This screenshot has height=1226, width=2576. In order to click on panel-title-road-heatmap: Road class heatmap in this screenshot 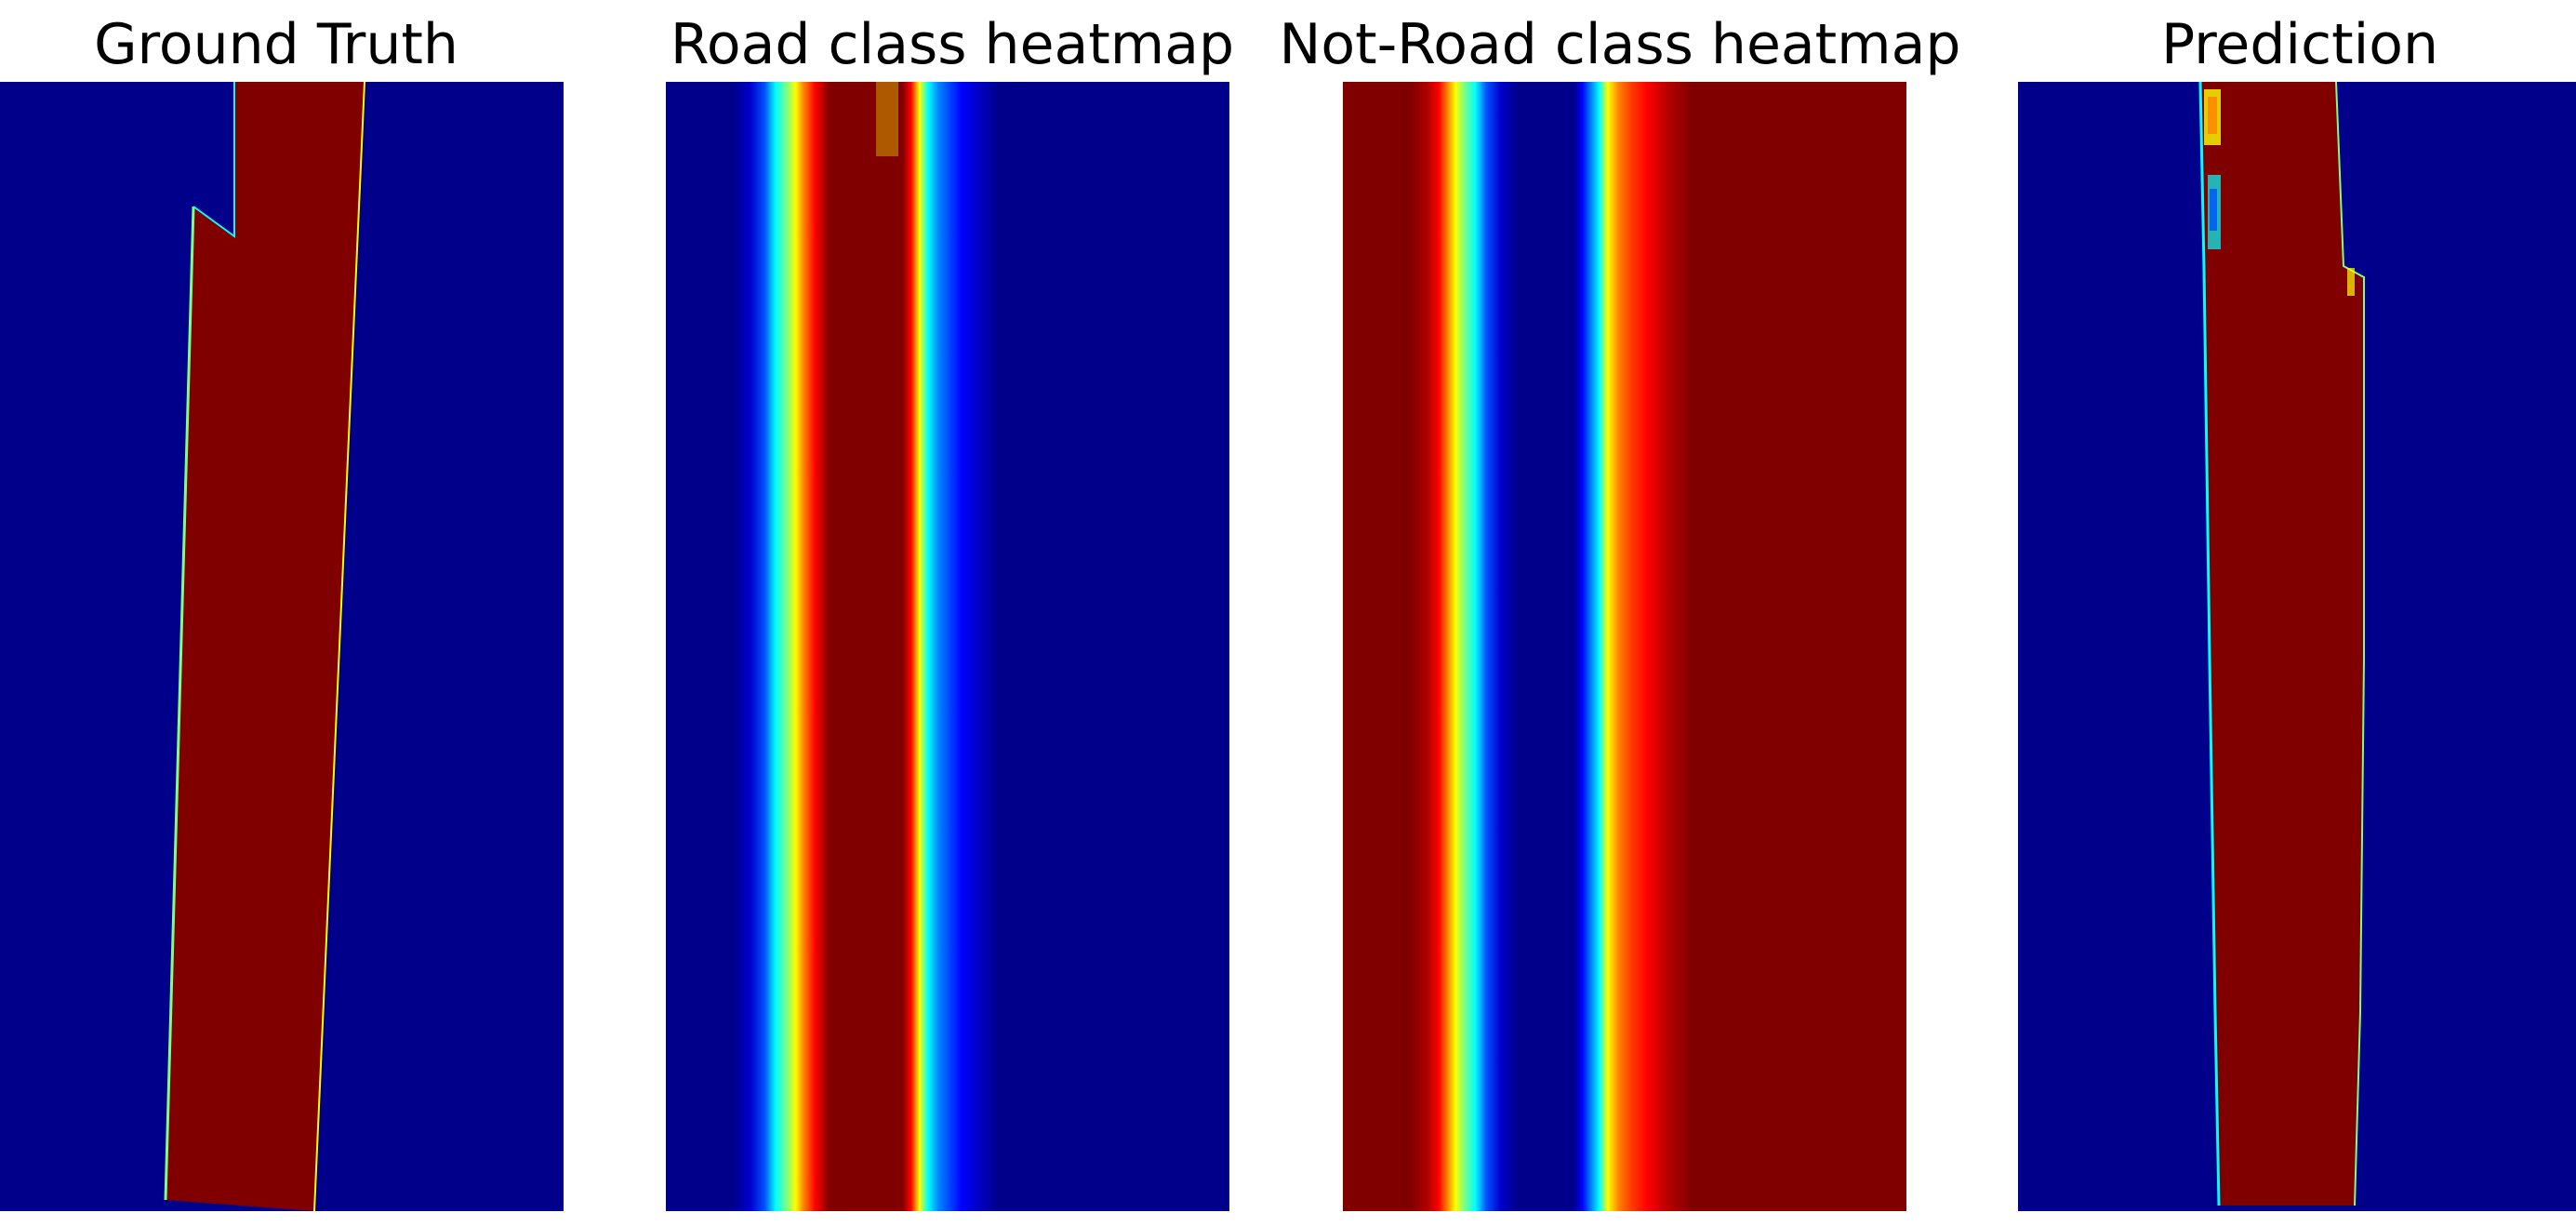, I will do `click(952, 44)`.